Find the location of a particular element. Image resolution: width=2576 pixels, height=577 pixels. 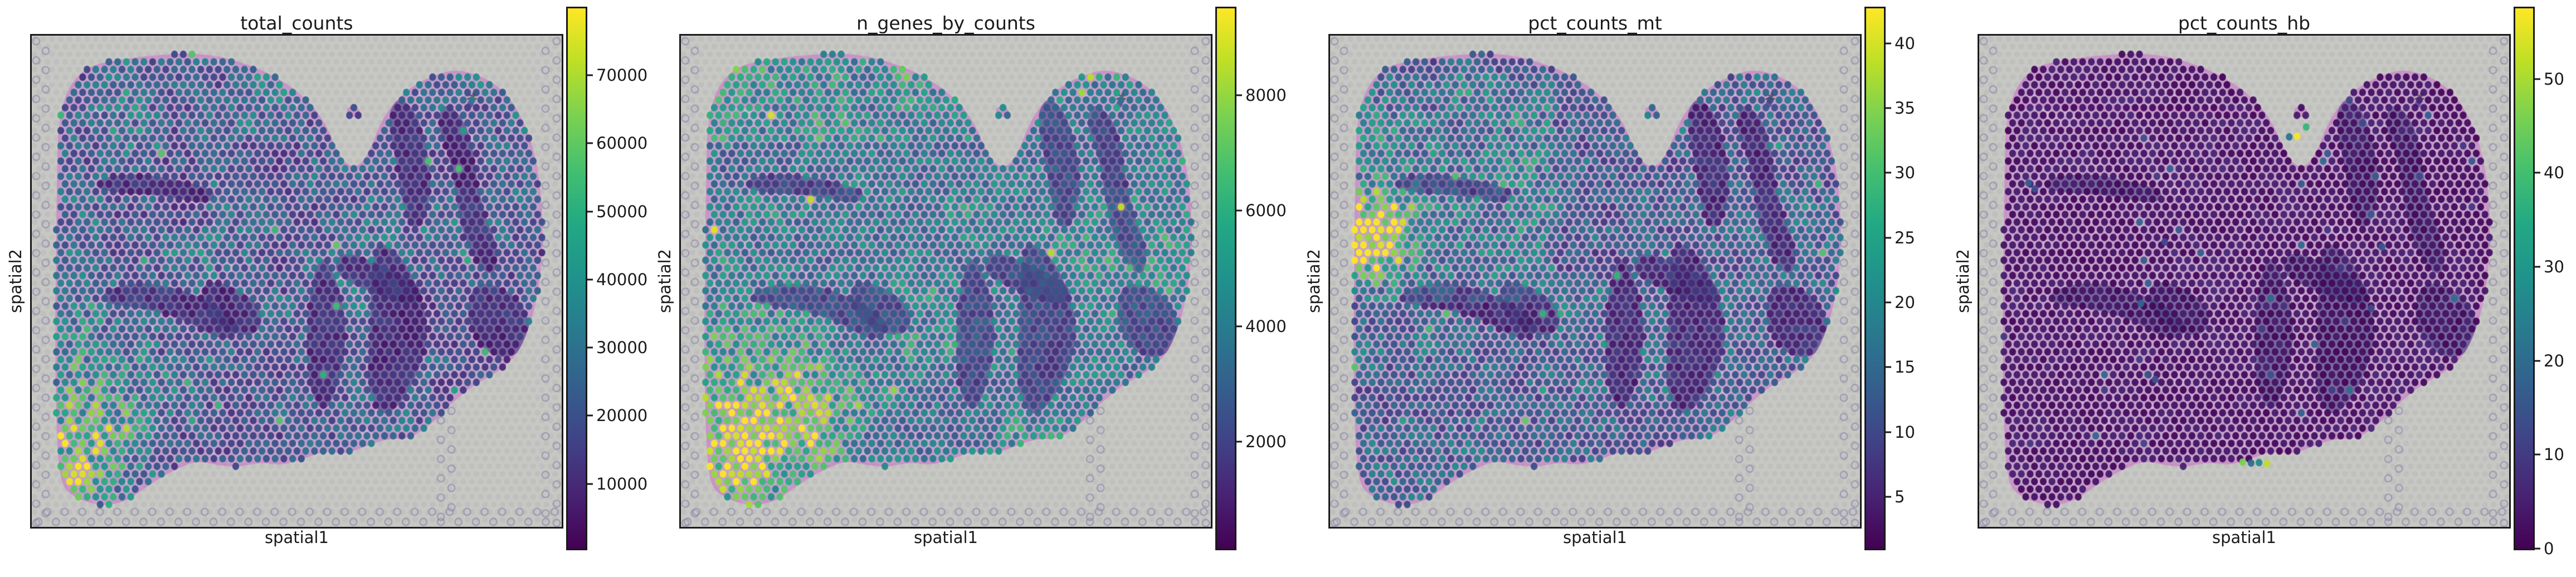

colorbar-tick-label: 8000 is located at coordinates (1266, 95).